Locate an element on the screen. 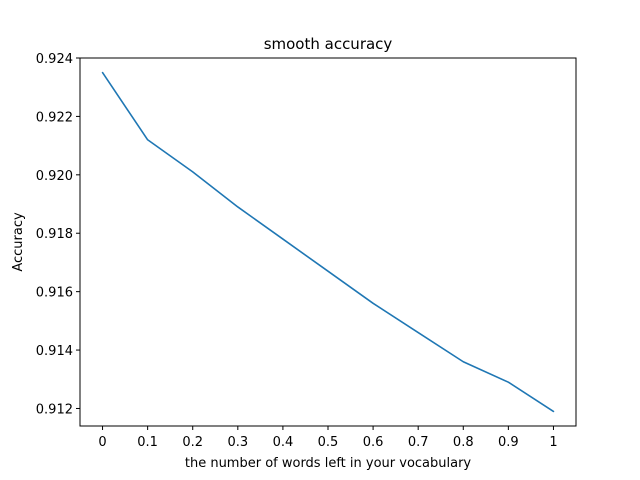 The image size is (640, 480). x-axis-ticks: 0 0.1 0.2 0.3 0.4 0.5 0.6 0.7 0.8 0.9 1 is located at coordinates (328, 438).